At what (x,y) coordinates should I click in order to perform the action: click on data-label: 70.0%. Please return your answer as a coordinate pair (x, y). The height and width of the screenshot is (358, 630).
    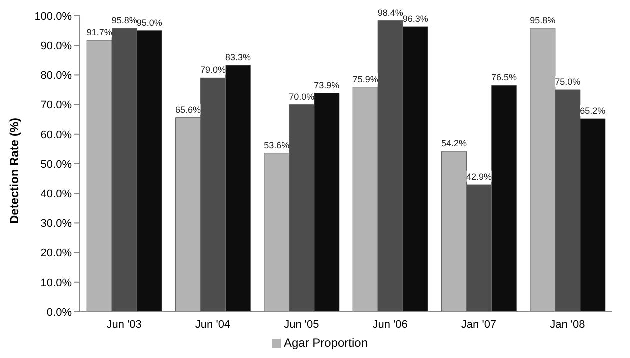
    Looking at the image, I should click on (302, 97).